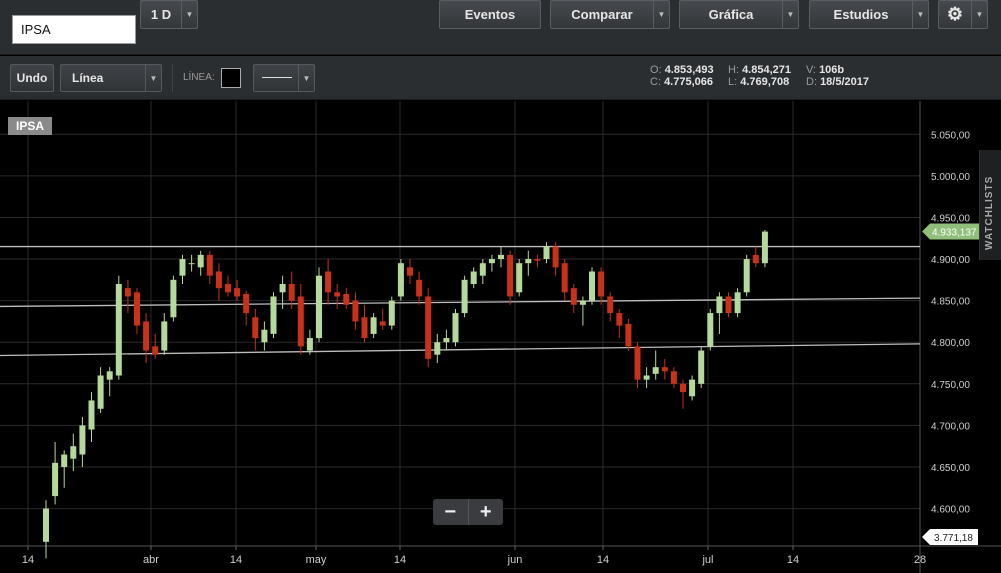 The width and height of the screenshot is (1001, 573). I want to click on chart-style-dropdown: Línea ▼, so click(111, 78).